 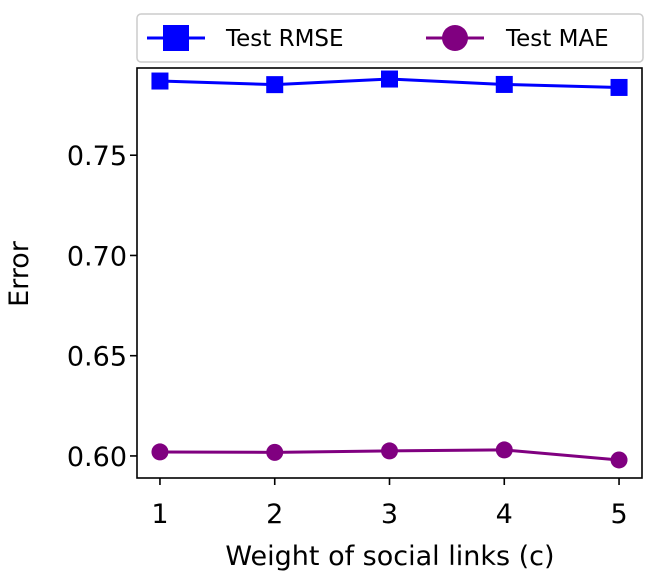 I want to click on legend-entry-test-rmse: Test RMSE, so click(x=245, y=38).